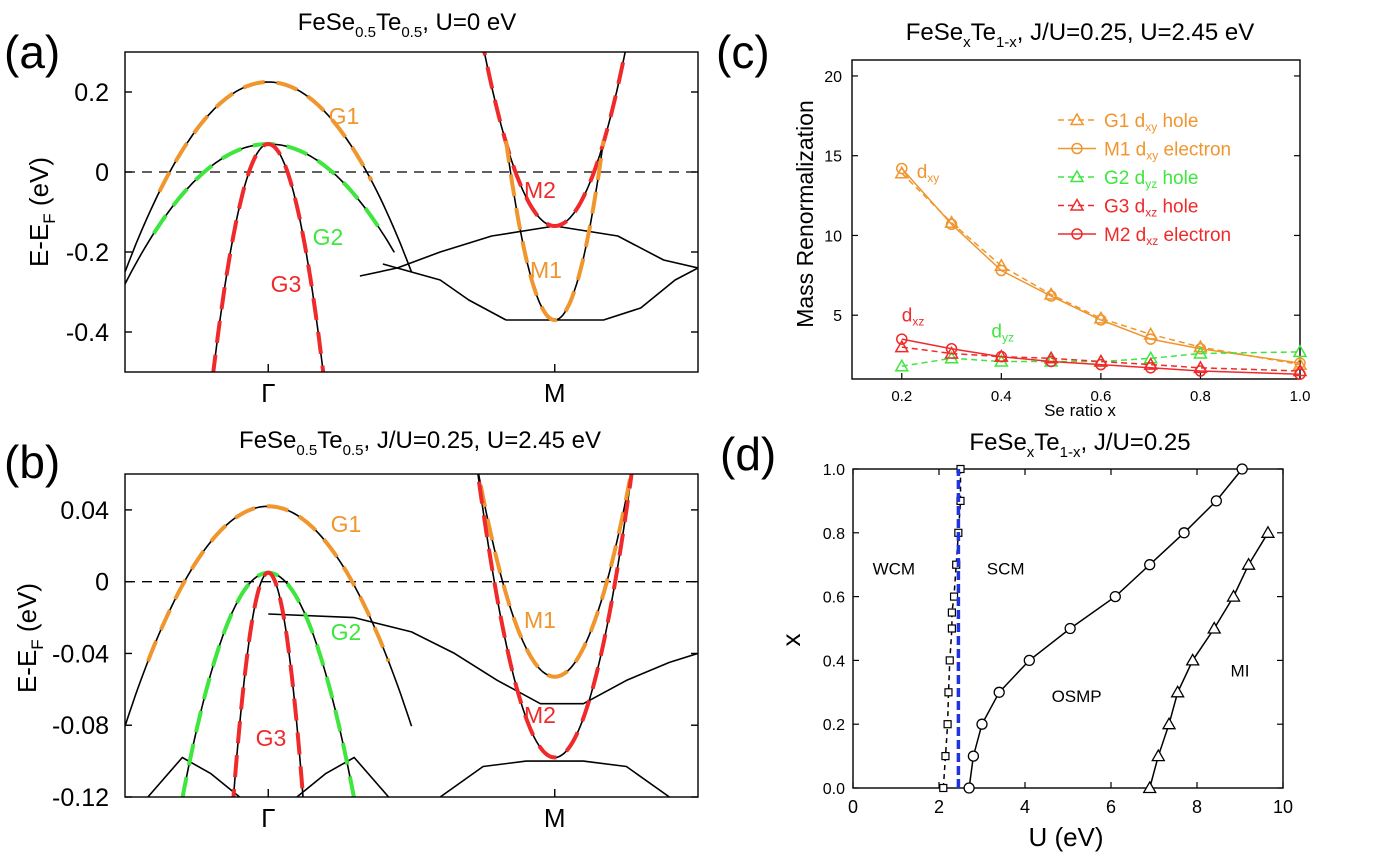 Image resolution: width=1384 pixels, height=856 pixels. I want to click on band-g1-dft, so click(269, 177).